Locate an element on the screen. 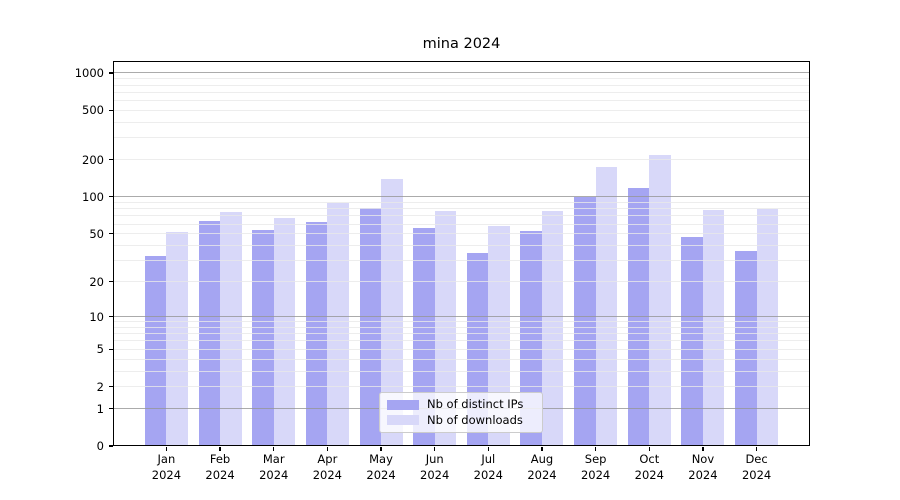 The height and width of the screenshot is (500, 900). bar-downloads-apr is located at coordinates (338, 324).